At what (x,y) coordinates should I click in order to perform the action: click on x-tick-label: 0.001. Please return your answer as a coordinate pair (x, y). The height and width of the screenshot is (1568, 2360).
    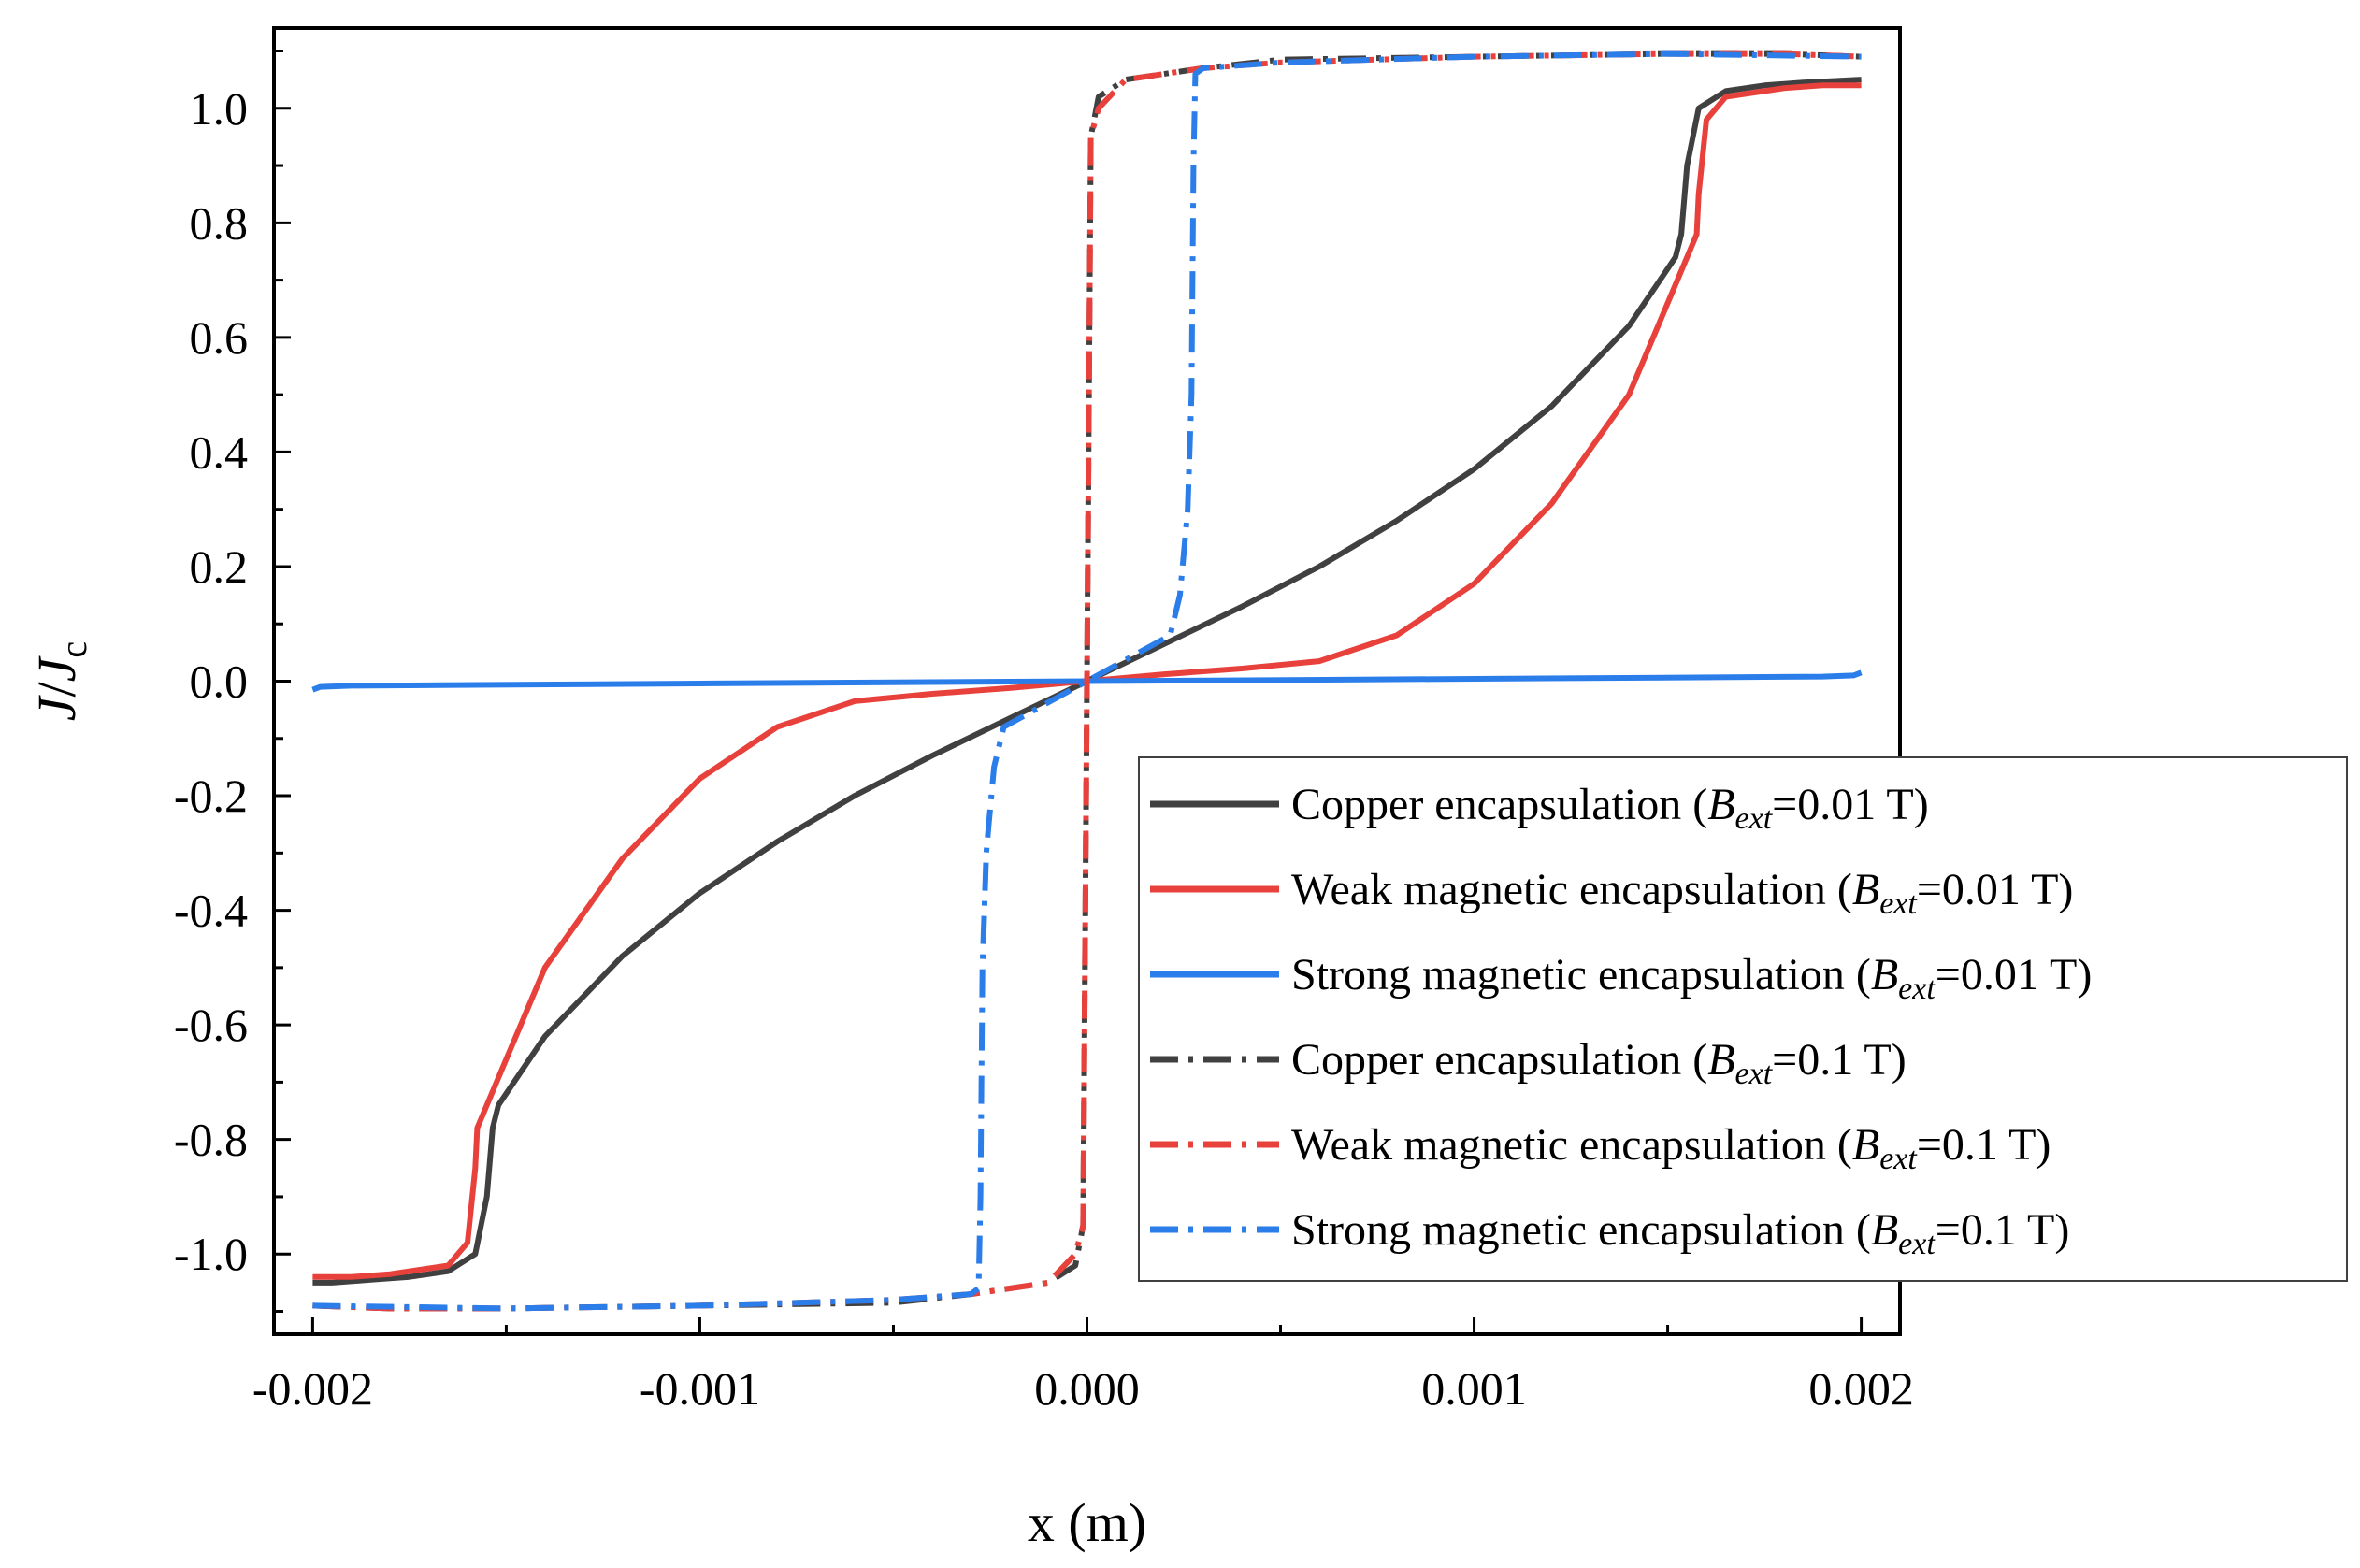
    Looking at the image, I should click on (1474, 1388).